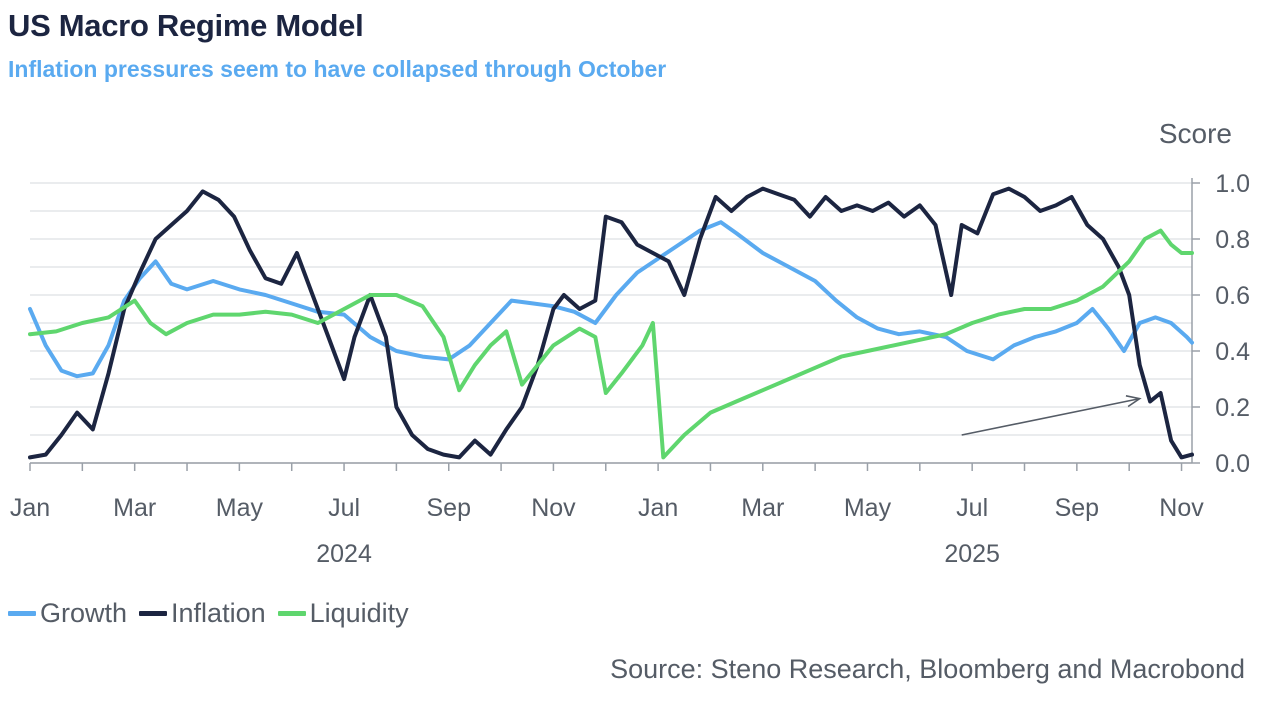 This screenshot has height=702, width=1261. Describe the element at coordinates (218, 613) in the screenshot. I see `legend-label-inflation: Inflation` at that location.